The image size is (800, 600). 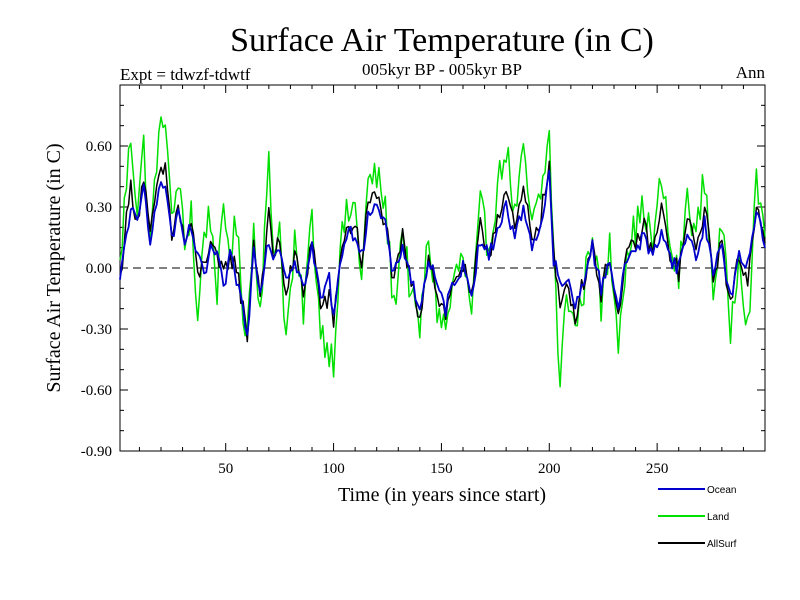 What do you see at coordinates (333, 469) in the screenshot?
I see `x-tick-label: 100` at bounding box center [333, 469].